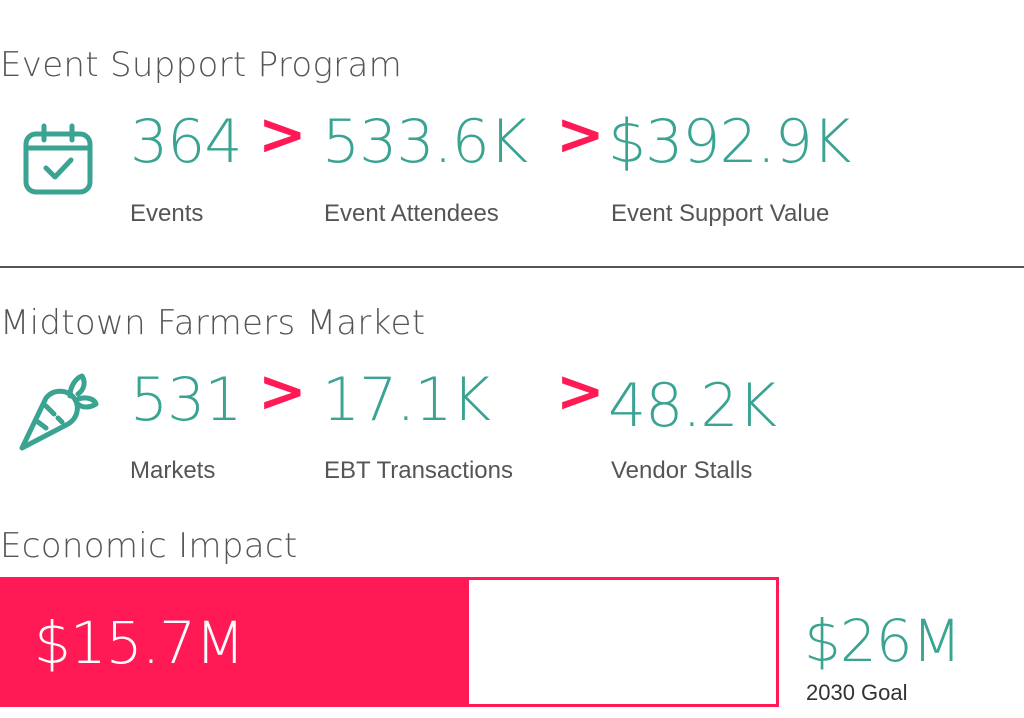  What do you see at coordinates (186, 400) in the screenshot?
I see `markets-value: 531` at bounding box center [186, 400].